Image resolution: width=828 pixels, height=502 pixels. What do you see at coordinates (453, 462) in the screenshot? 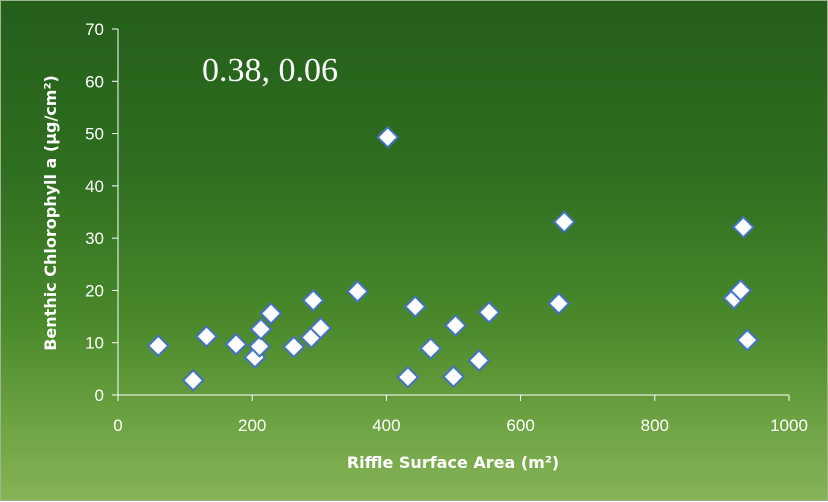
I see `x-axis-title: Riffle Surface Area (m²)` at bounding box center [453, 462].